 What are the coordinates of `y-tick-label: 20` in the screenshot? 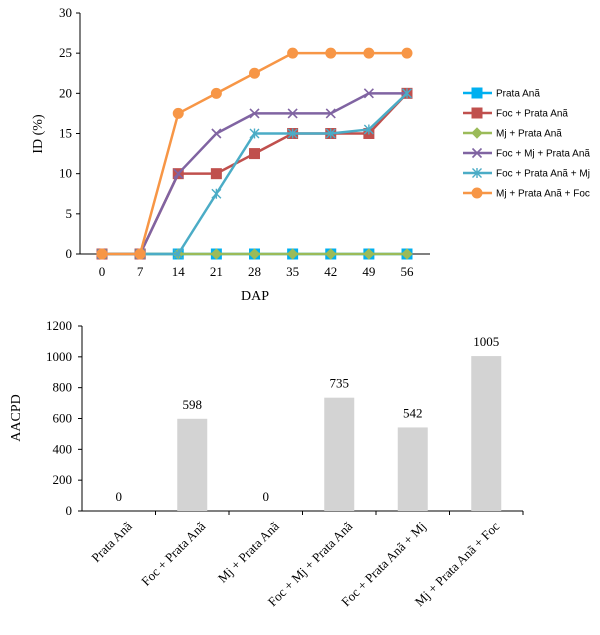 It's located at (65, 92).